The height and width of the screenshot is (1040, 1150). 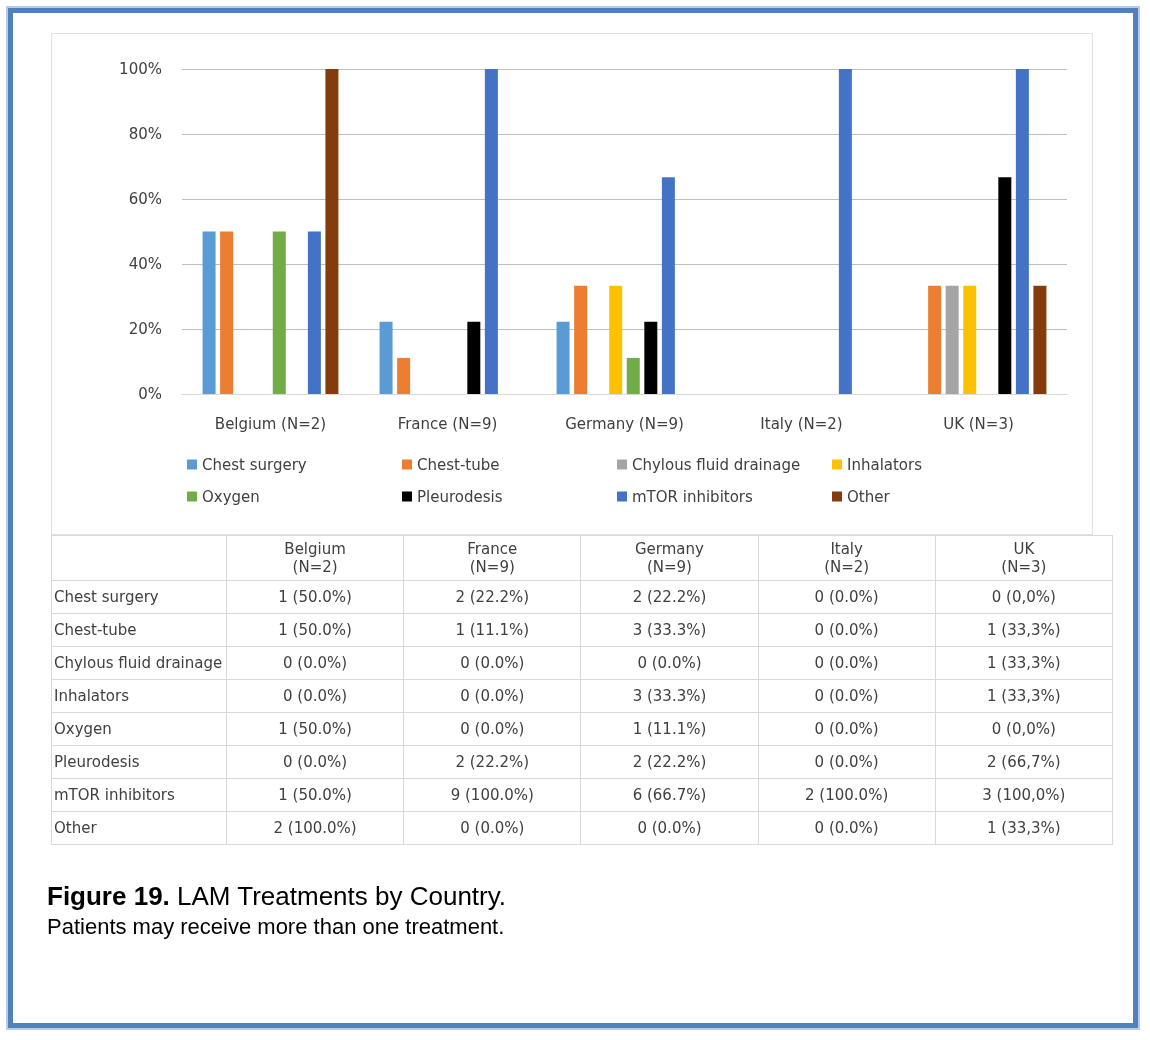 What do you see at coordinates (140, 69) in the screenshot?
I see `y-tick-label: 100%` at bounding box center [140, 69].